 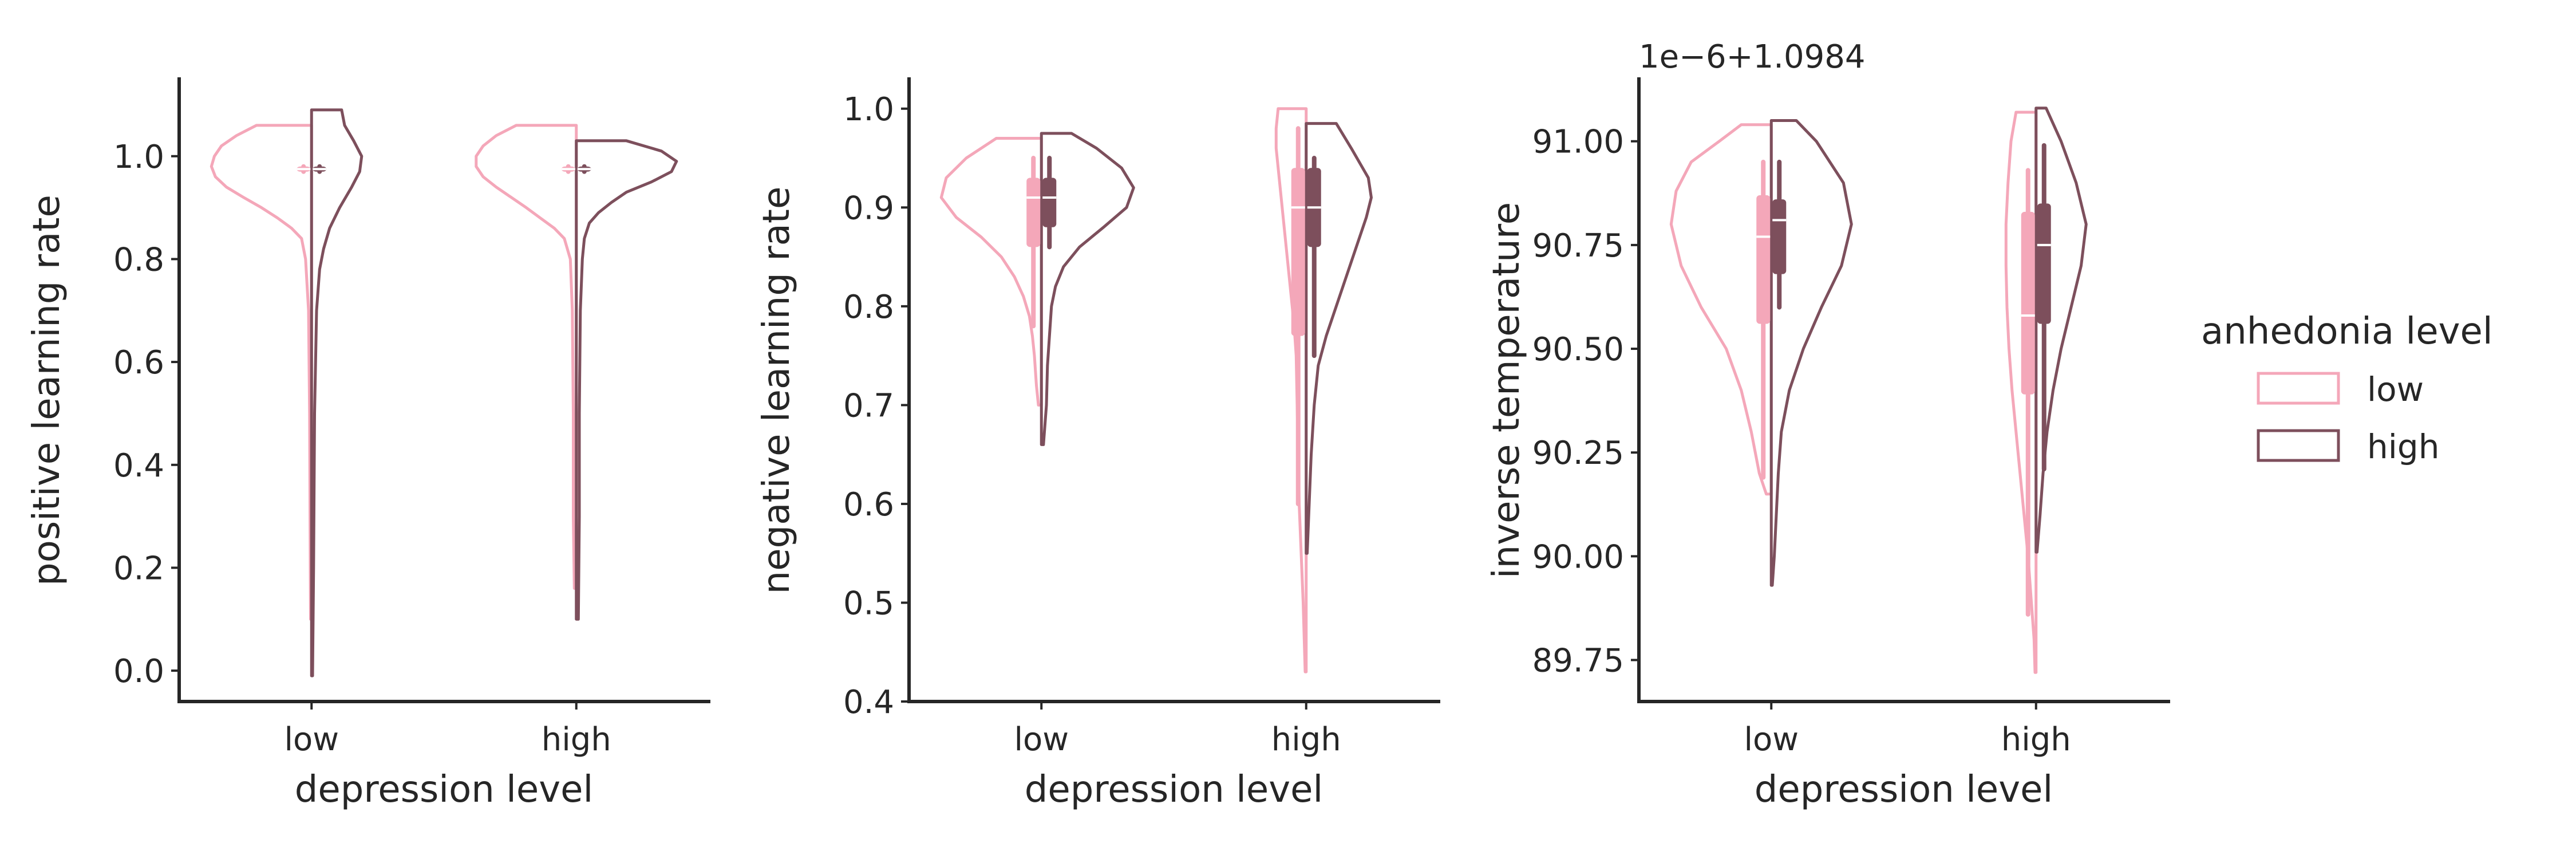 What do you see at coordinates (2403, 446) in the screenshot?
I see `legend-label-high: high` at bounding box center [2403, 446].